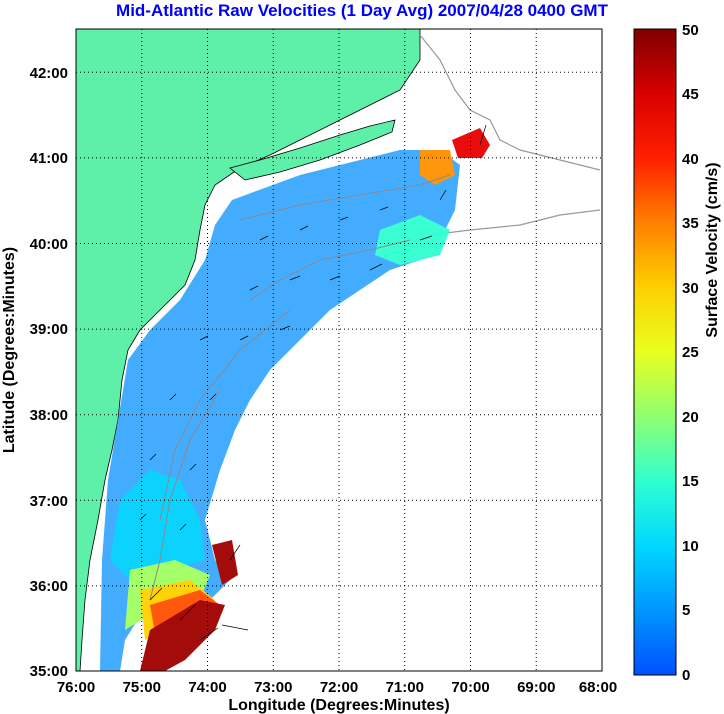 The width and height of the screenshot is (724, 714). I want to click on colorbar-tick-label: 45, so click(690, 94).